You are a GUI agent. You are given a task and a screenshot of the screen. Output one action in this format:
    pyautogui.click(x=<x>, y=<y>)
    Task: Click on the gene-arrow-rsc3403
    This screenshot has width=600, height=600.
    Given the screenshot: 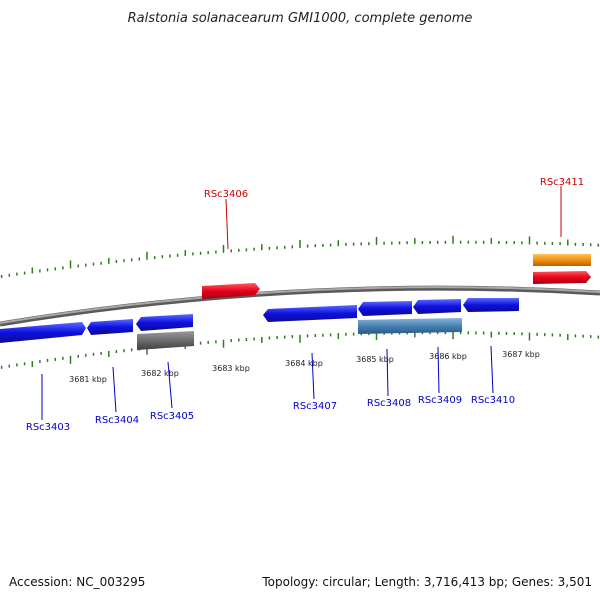 What is the action you would take?
    pyautogui.click(x=43, y=332)
    